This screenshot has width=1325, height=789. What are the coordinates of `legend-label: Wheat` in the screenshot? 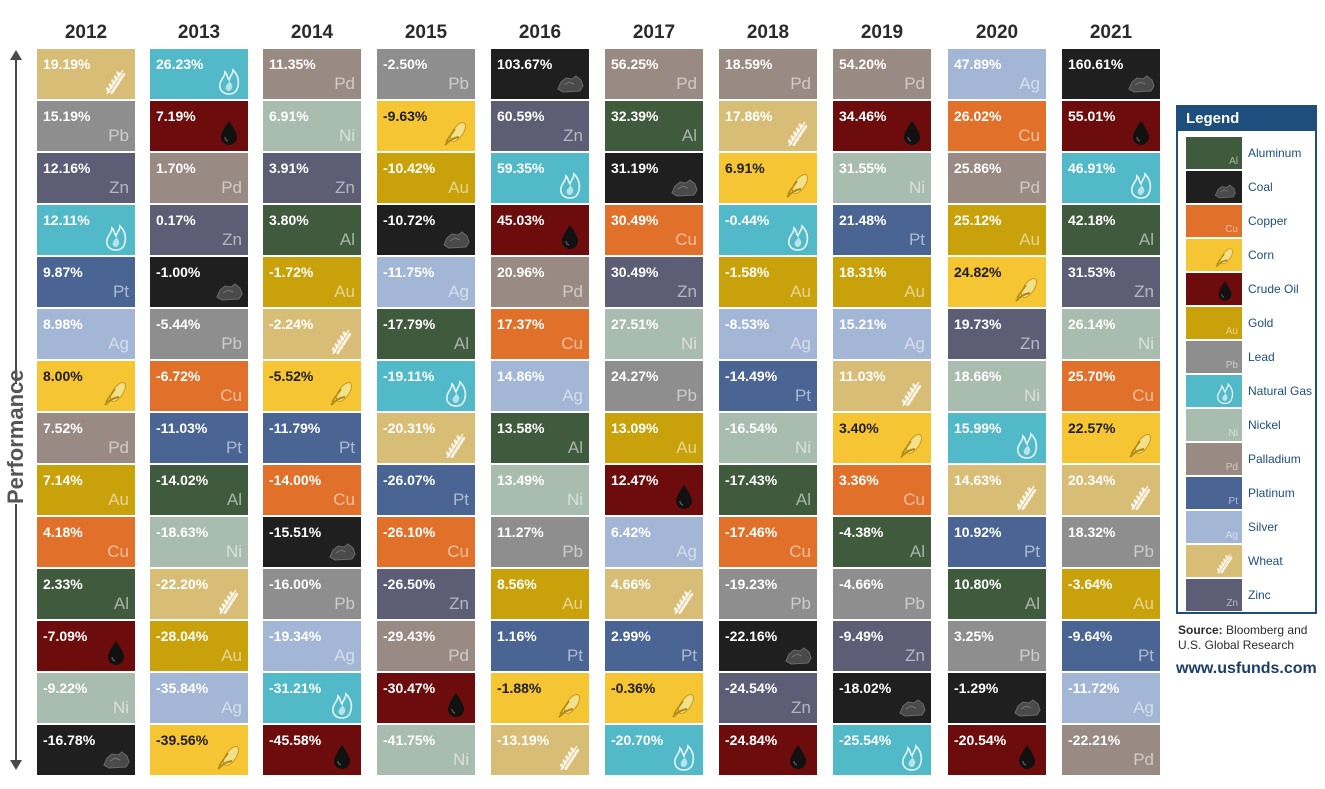 It's located at (1265, 561).